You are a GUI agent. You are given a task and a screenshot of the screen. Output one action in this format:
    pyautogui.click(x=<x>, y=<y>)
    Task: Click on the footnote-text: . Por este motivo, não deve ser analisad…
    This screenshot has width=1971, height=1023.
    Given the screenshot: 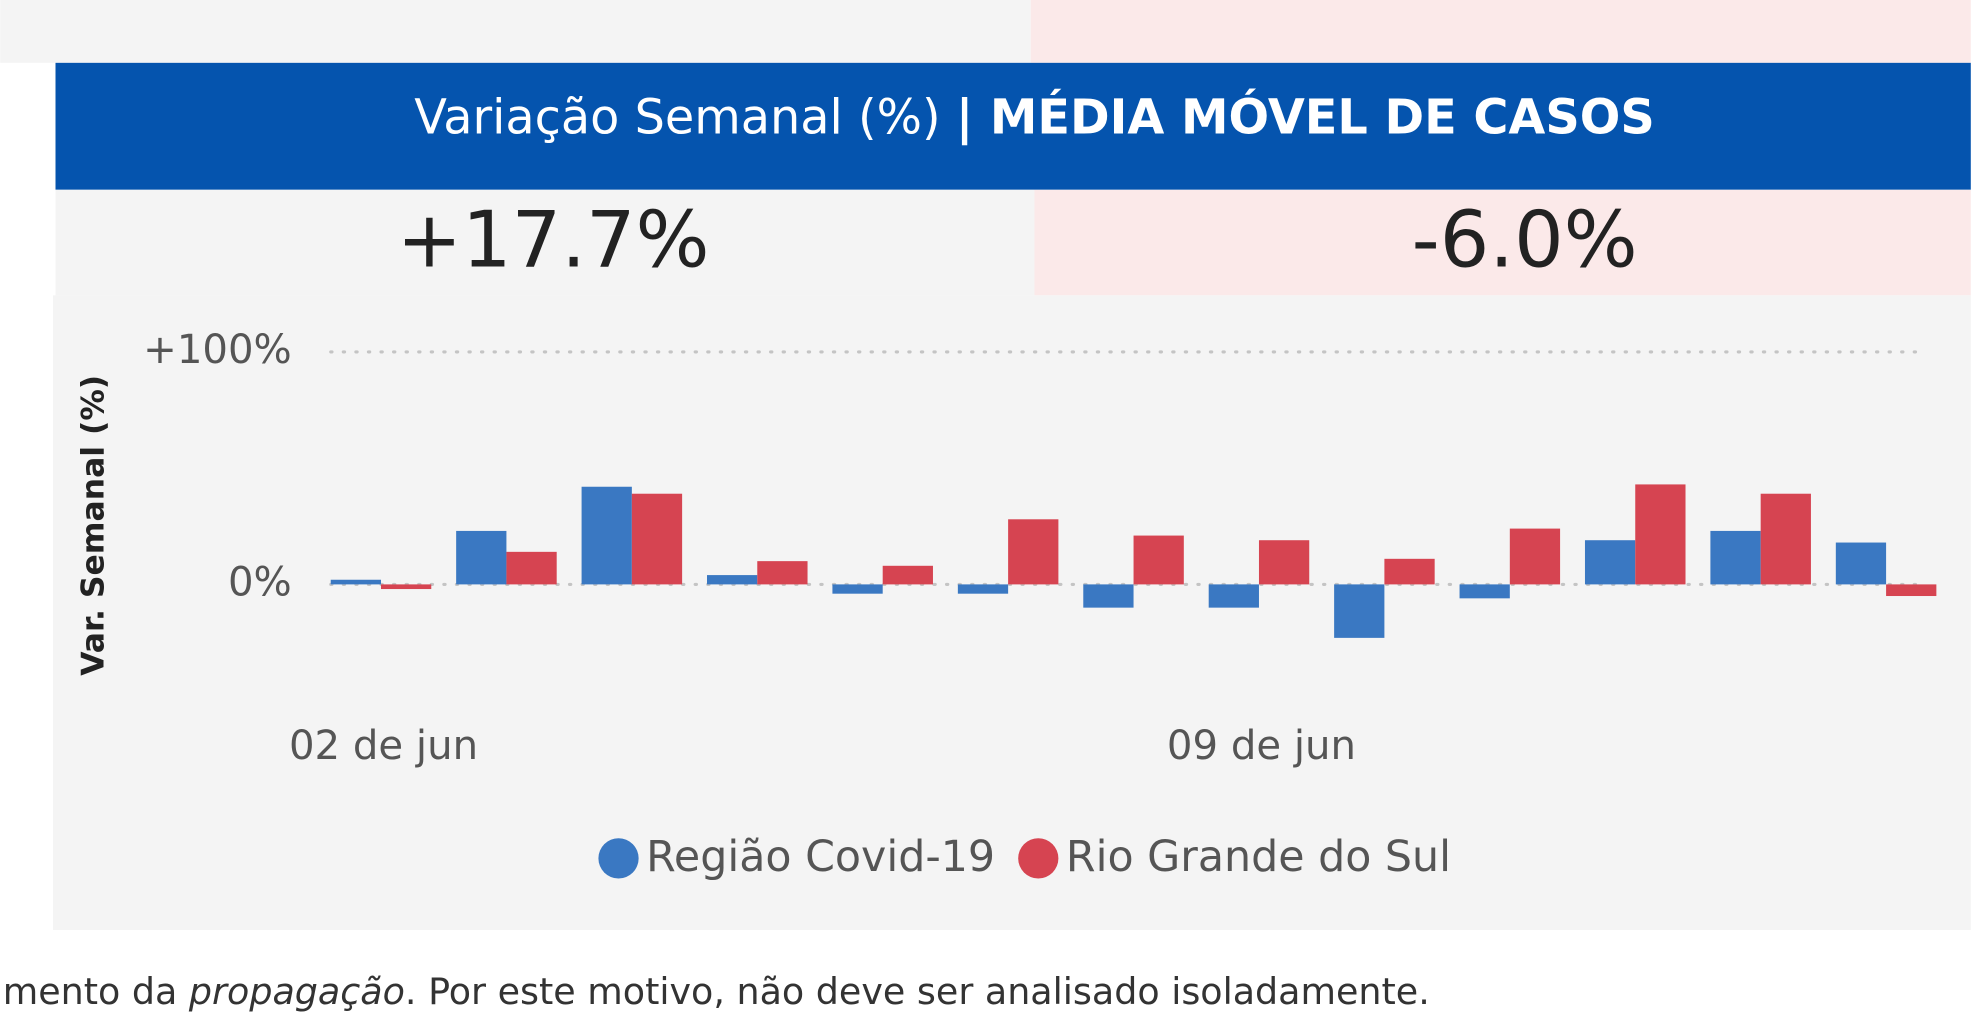 What is the action you would take?
    pyautogui.click(x=917, y=990)
    